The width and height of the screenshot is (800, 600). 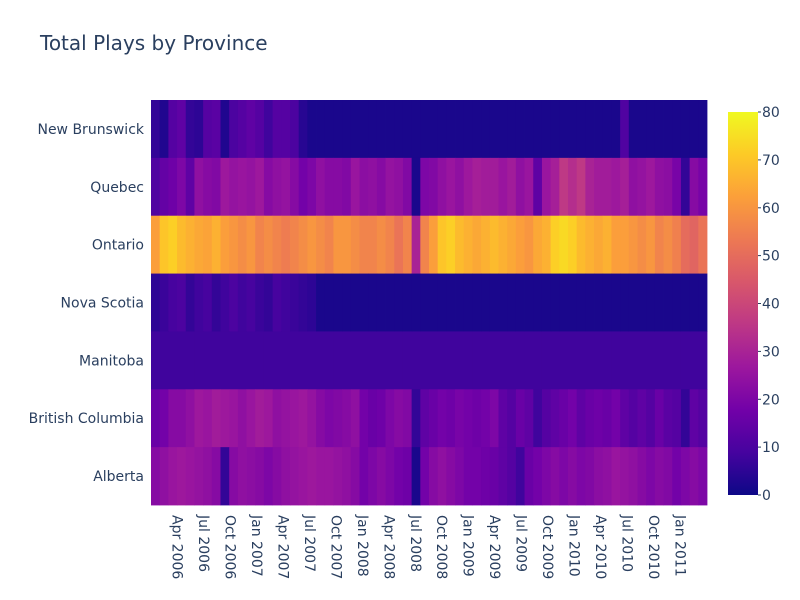 I want to click on colorbar-tick-label: 10, so click(x=771, y=448).